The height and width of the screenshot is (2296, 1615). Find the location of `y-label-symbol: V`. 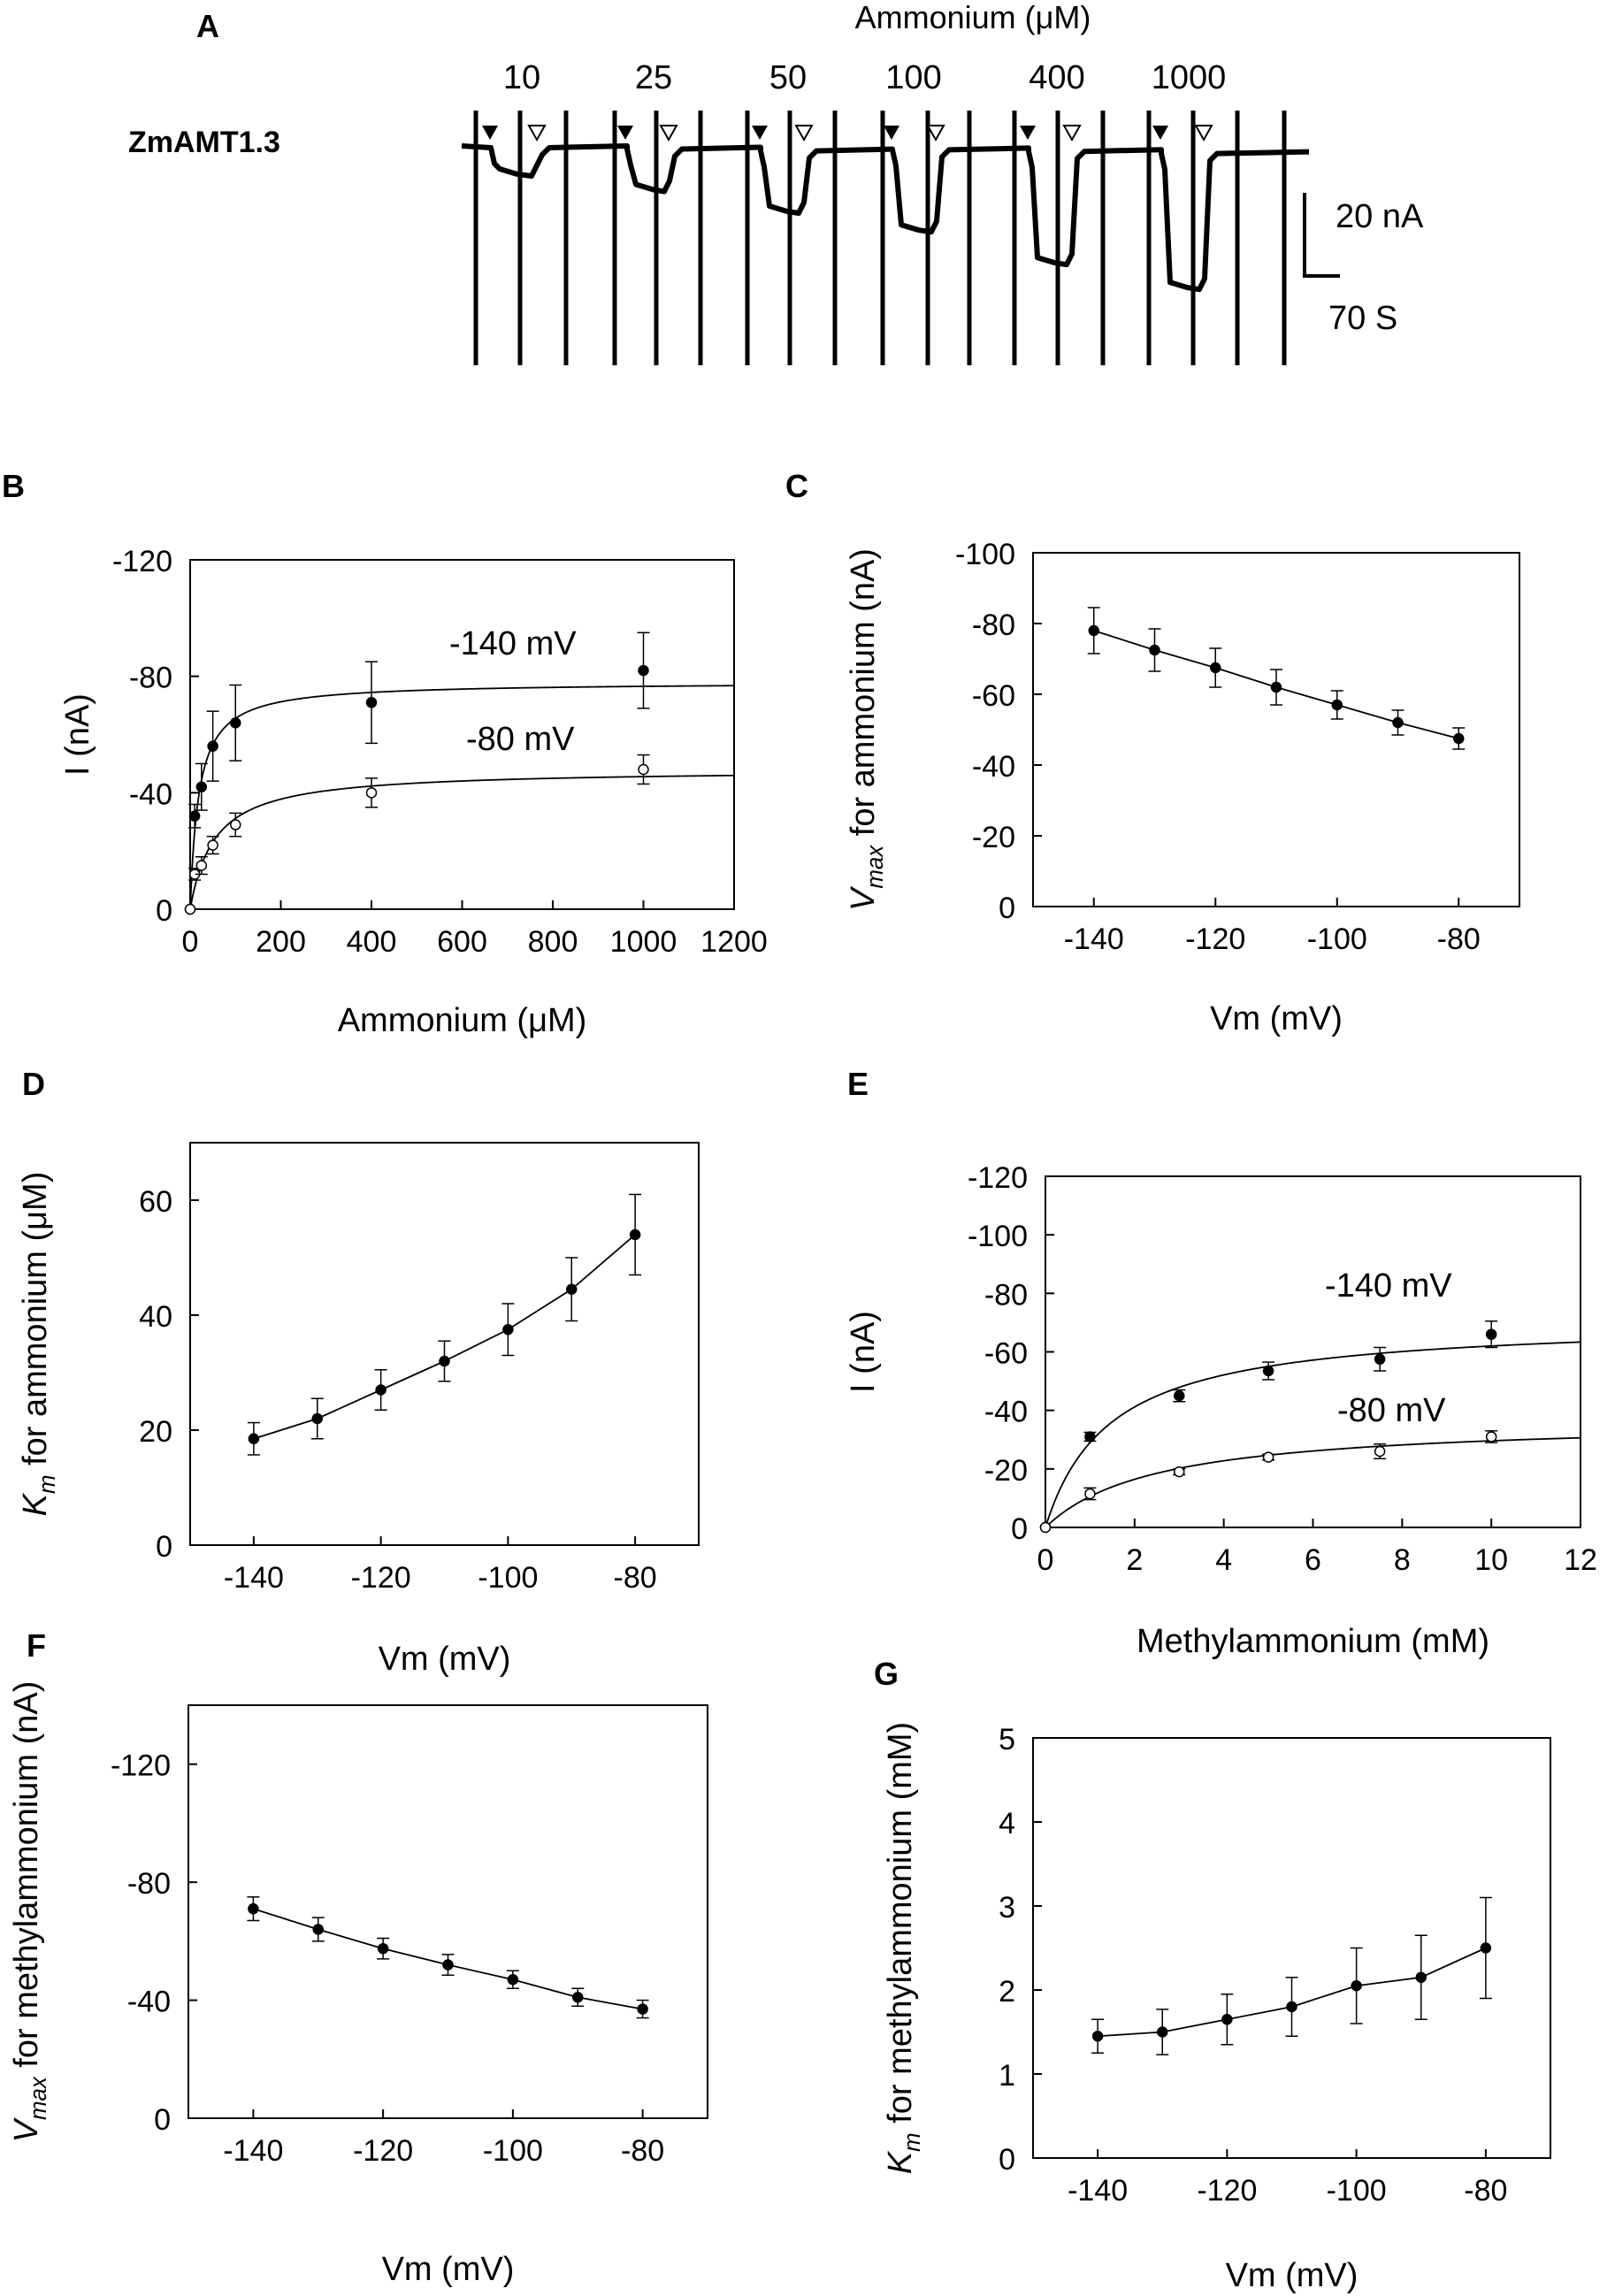

y-label-symbol: V is located at coordinates (26, 2129).